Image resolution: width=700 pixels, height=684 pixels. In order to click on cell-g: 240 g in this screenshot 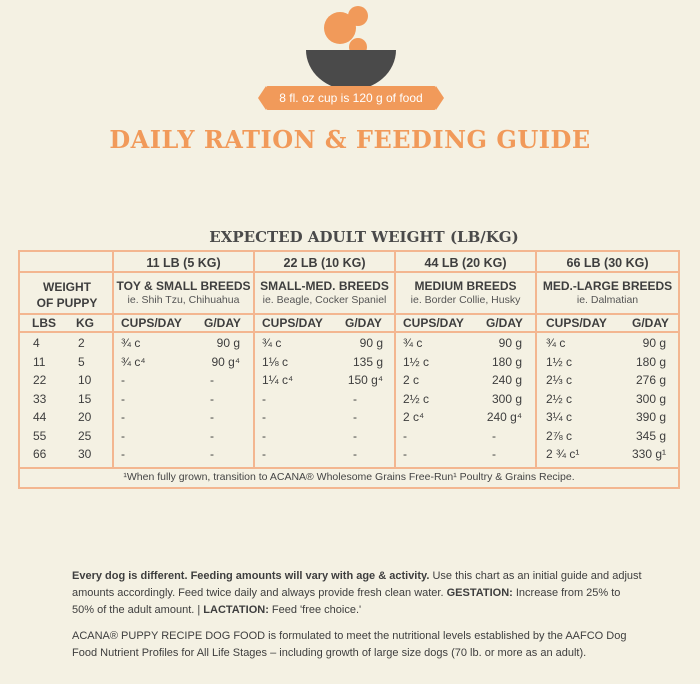, I will do `click(506, 380)`.